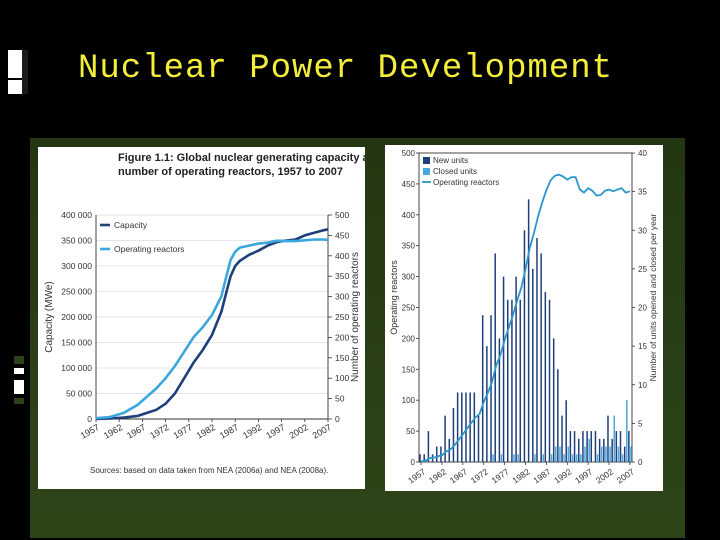 Image resolution: width=720 pixels, height=540 pixels. Describe the element at coordinates (437, 475) in the screenshot. I see `x-tick-label: 1962` at that location.